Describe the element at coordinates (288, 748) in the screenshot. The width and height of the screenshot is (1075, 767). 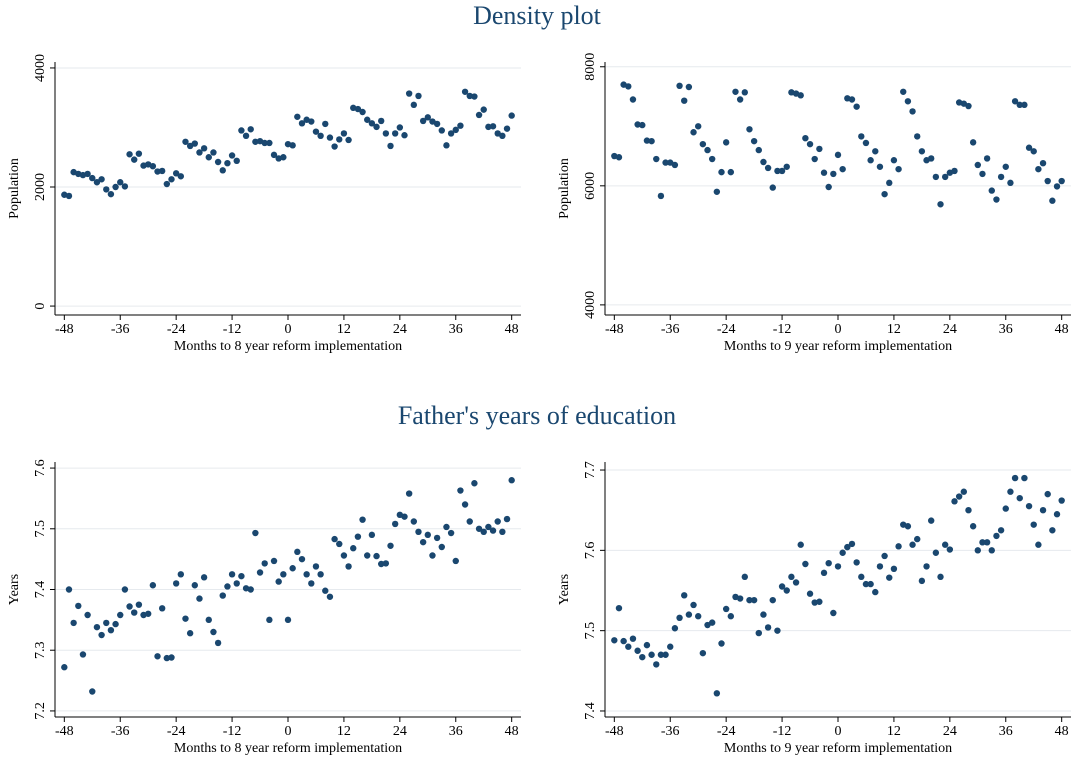
I see `x-axis-label: Months to 8 year reform implementation` at that location.